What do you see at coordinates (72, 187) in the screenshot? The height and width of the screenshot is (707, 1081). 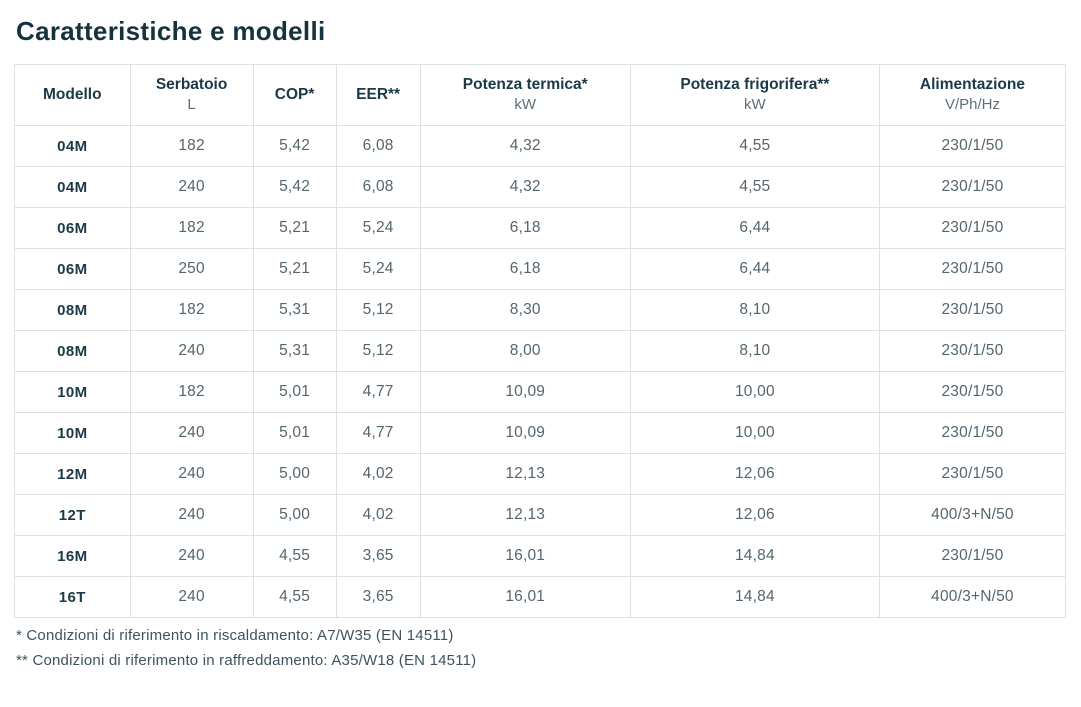 I see `cell-modello: 04M` at bounding box center [72, 187].